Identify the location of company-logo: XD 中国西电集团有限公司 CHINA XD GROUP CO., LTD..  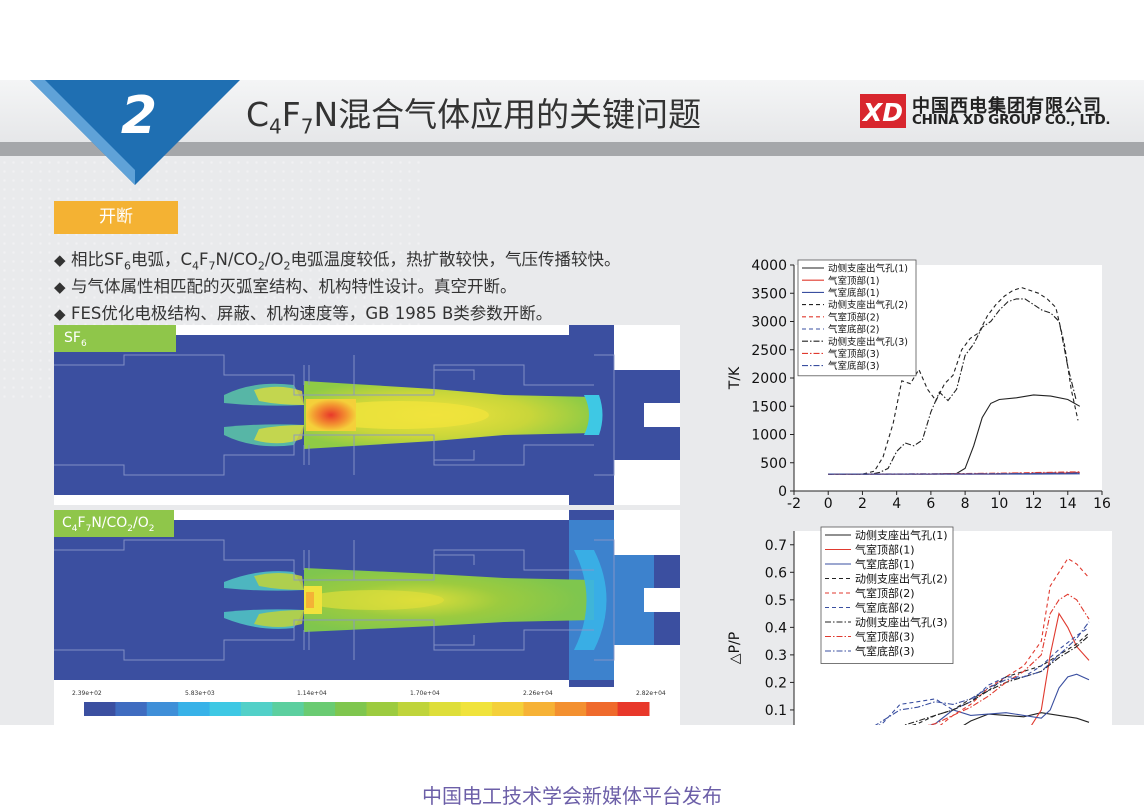
(995, 112).